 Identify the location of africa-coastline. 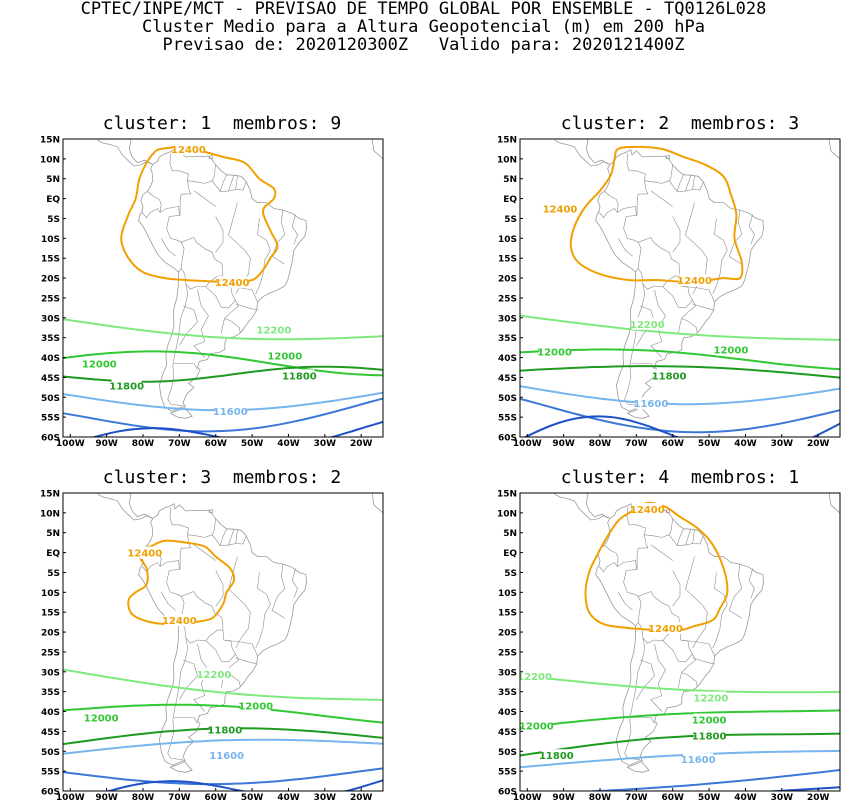
(834, 149).